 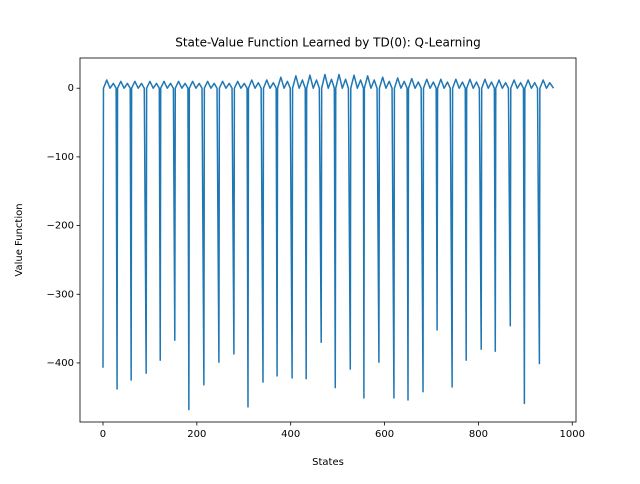 I want to click on y-tick-label: −100, so click(x=60, y=157).